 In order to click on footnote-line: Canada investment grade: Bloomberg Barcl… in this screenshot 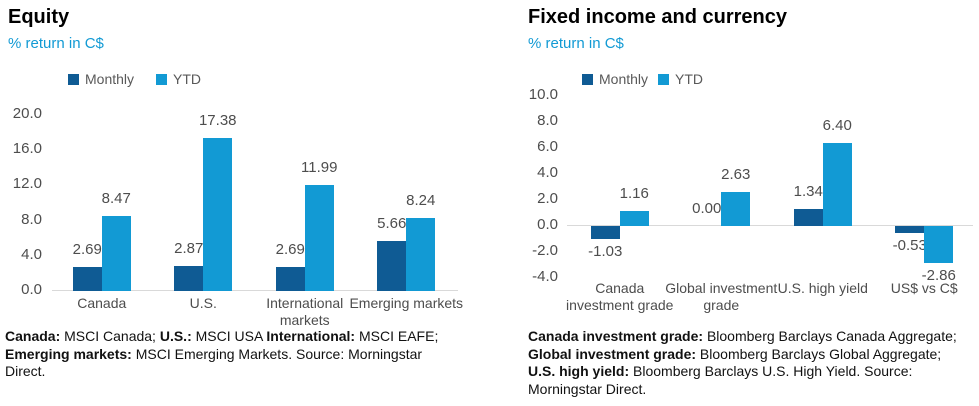, I will do `click(742, 336)`.